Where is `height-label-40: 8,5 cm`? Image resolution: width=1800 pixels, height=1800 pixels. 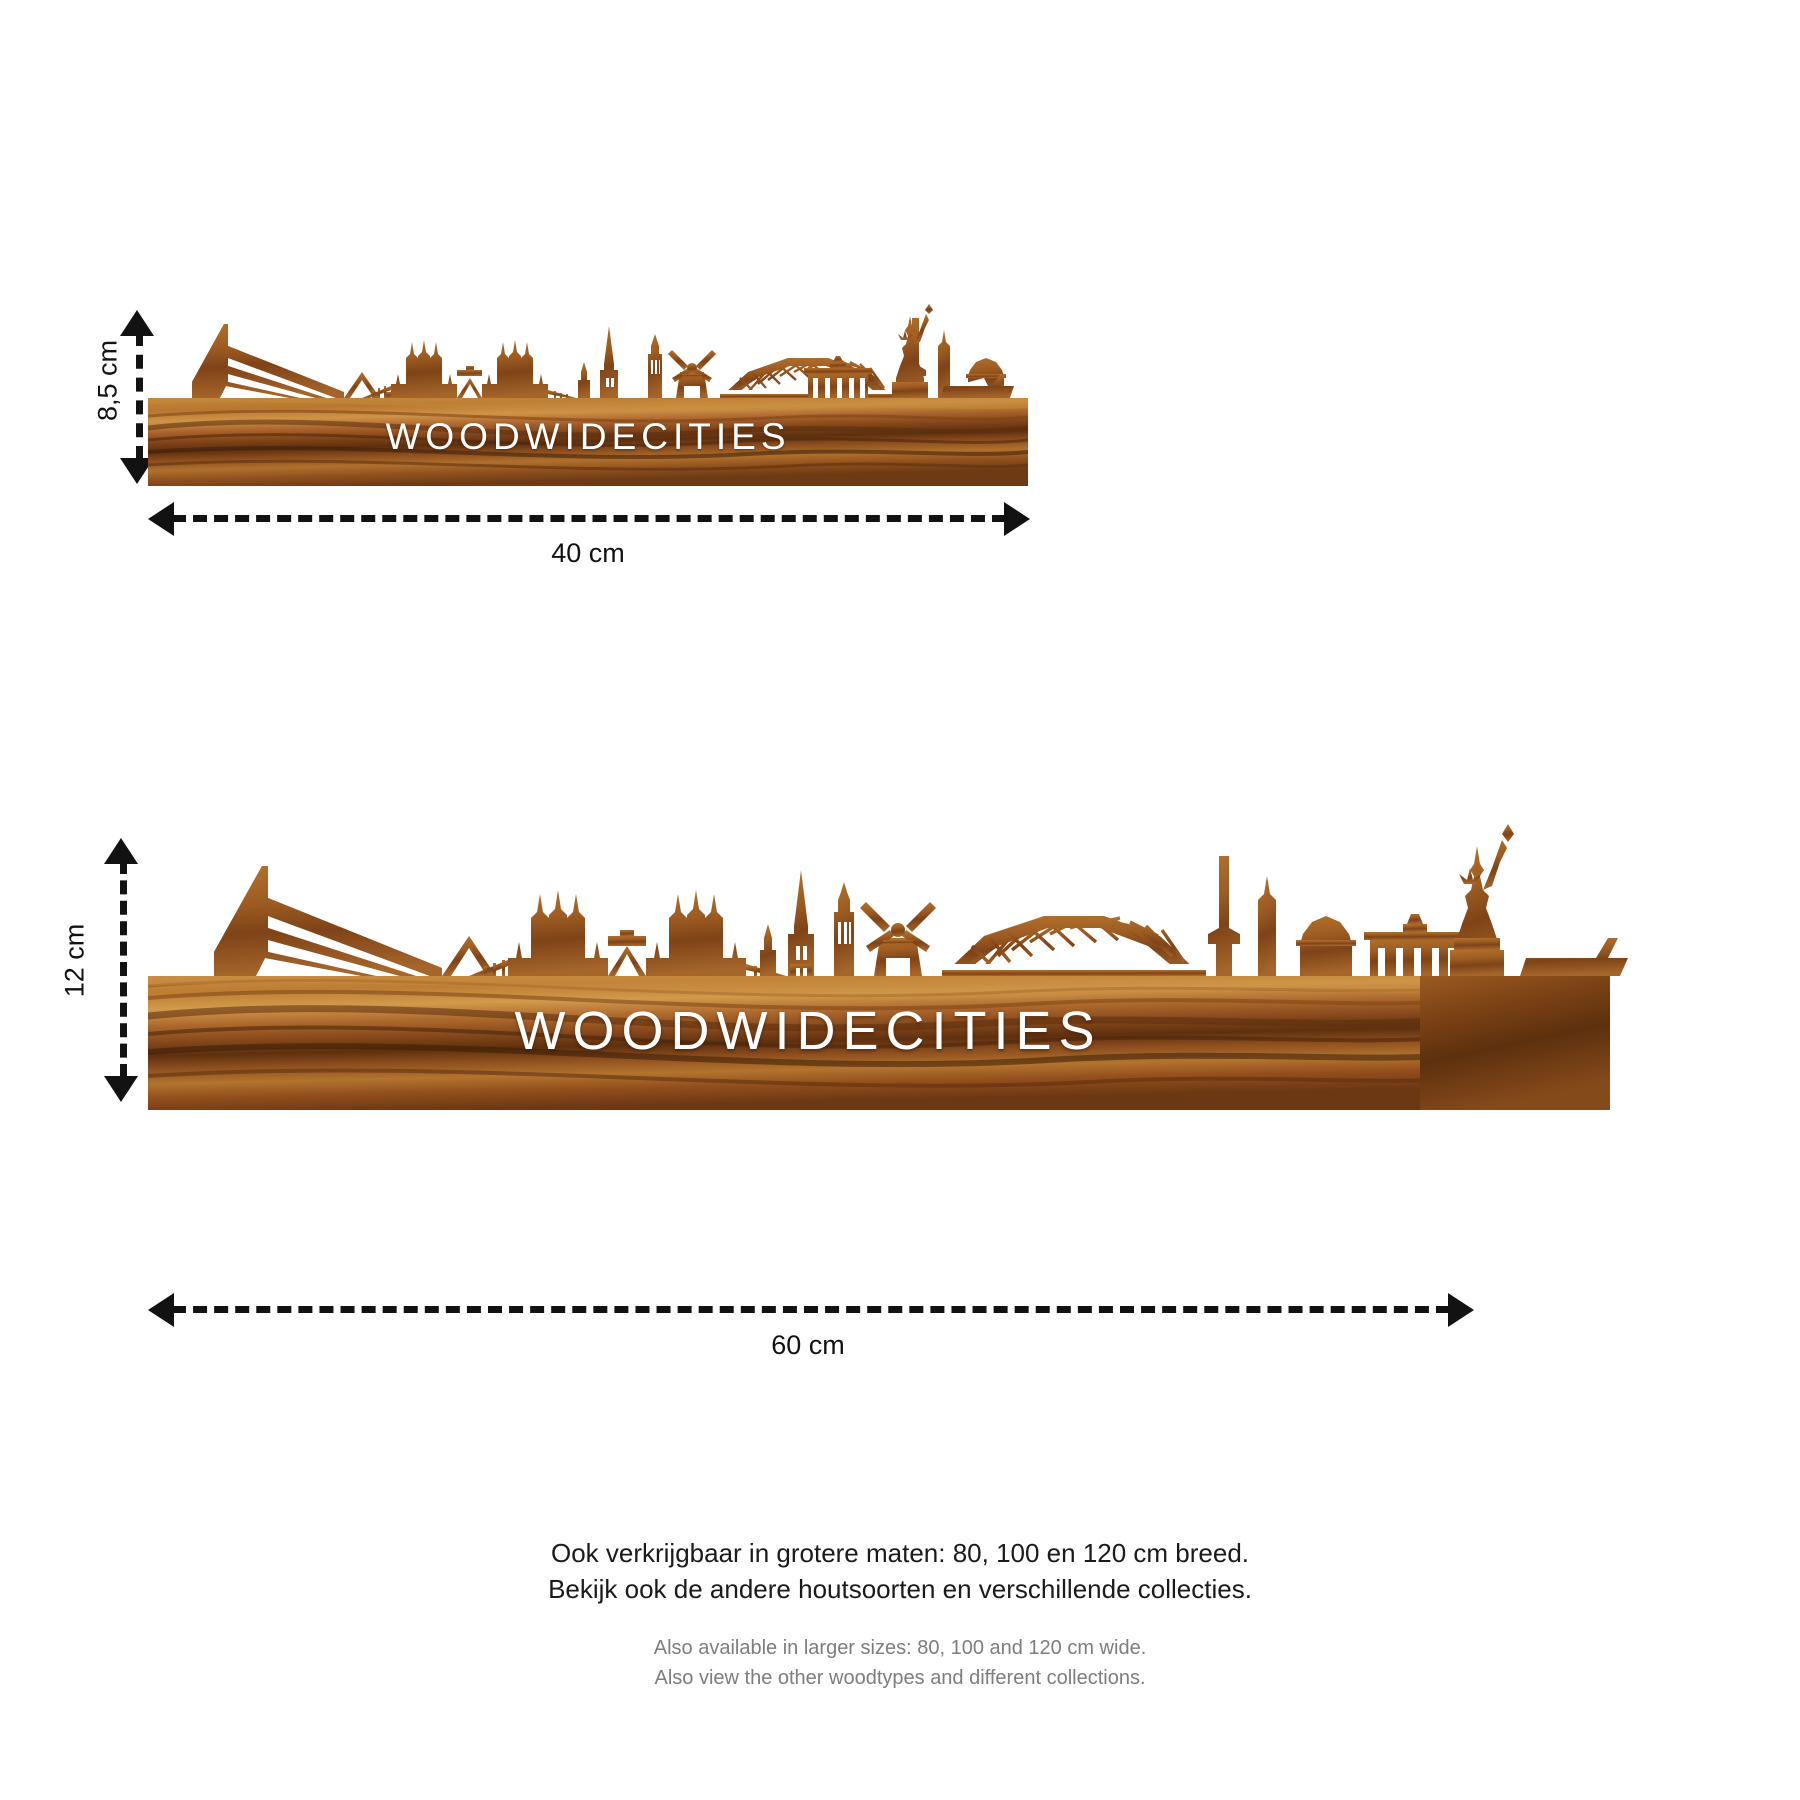 height-label-40: 8,5 cm is located at coordinates (107, 380).